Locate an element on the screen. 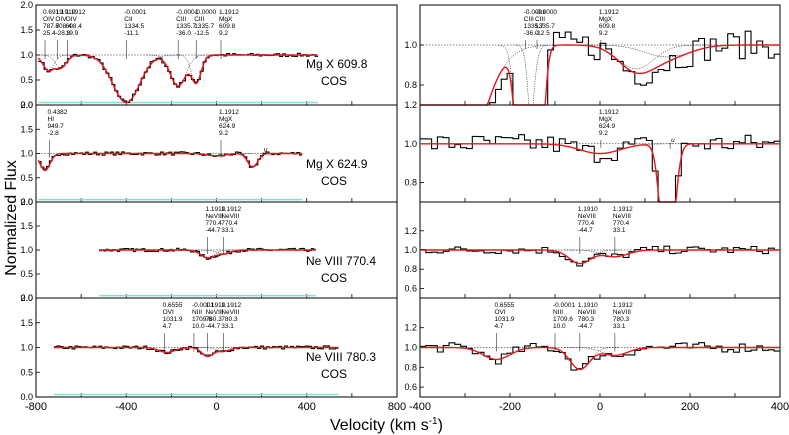 This screenshot has width=789, height=435. right-x-tick-label: 0 is located at coordinates (600, 407).